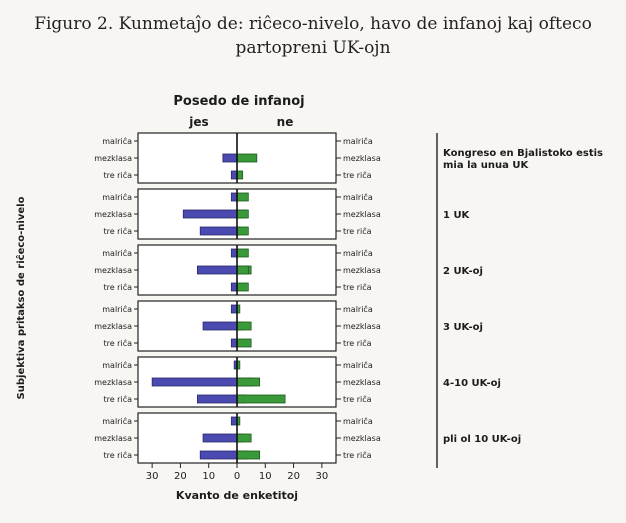 This screenshot has height=523, width=626. I want to click on panel-label-line: 1 UK, so click(457, 215).